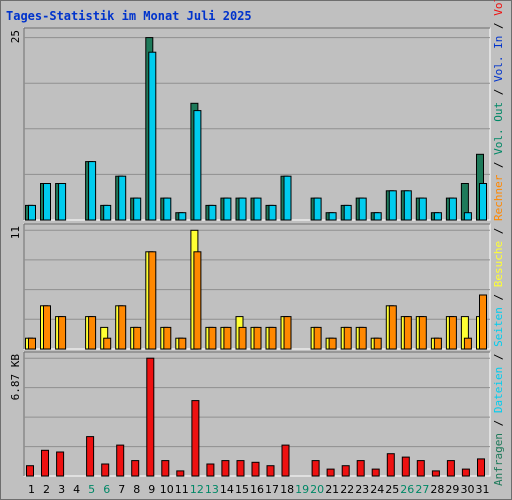 The width and height of the screenshot is (512, 500). I want to click on x-tick-label: 16, so click(257, 489).